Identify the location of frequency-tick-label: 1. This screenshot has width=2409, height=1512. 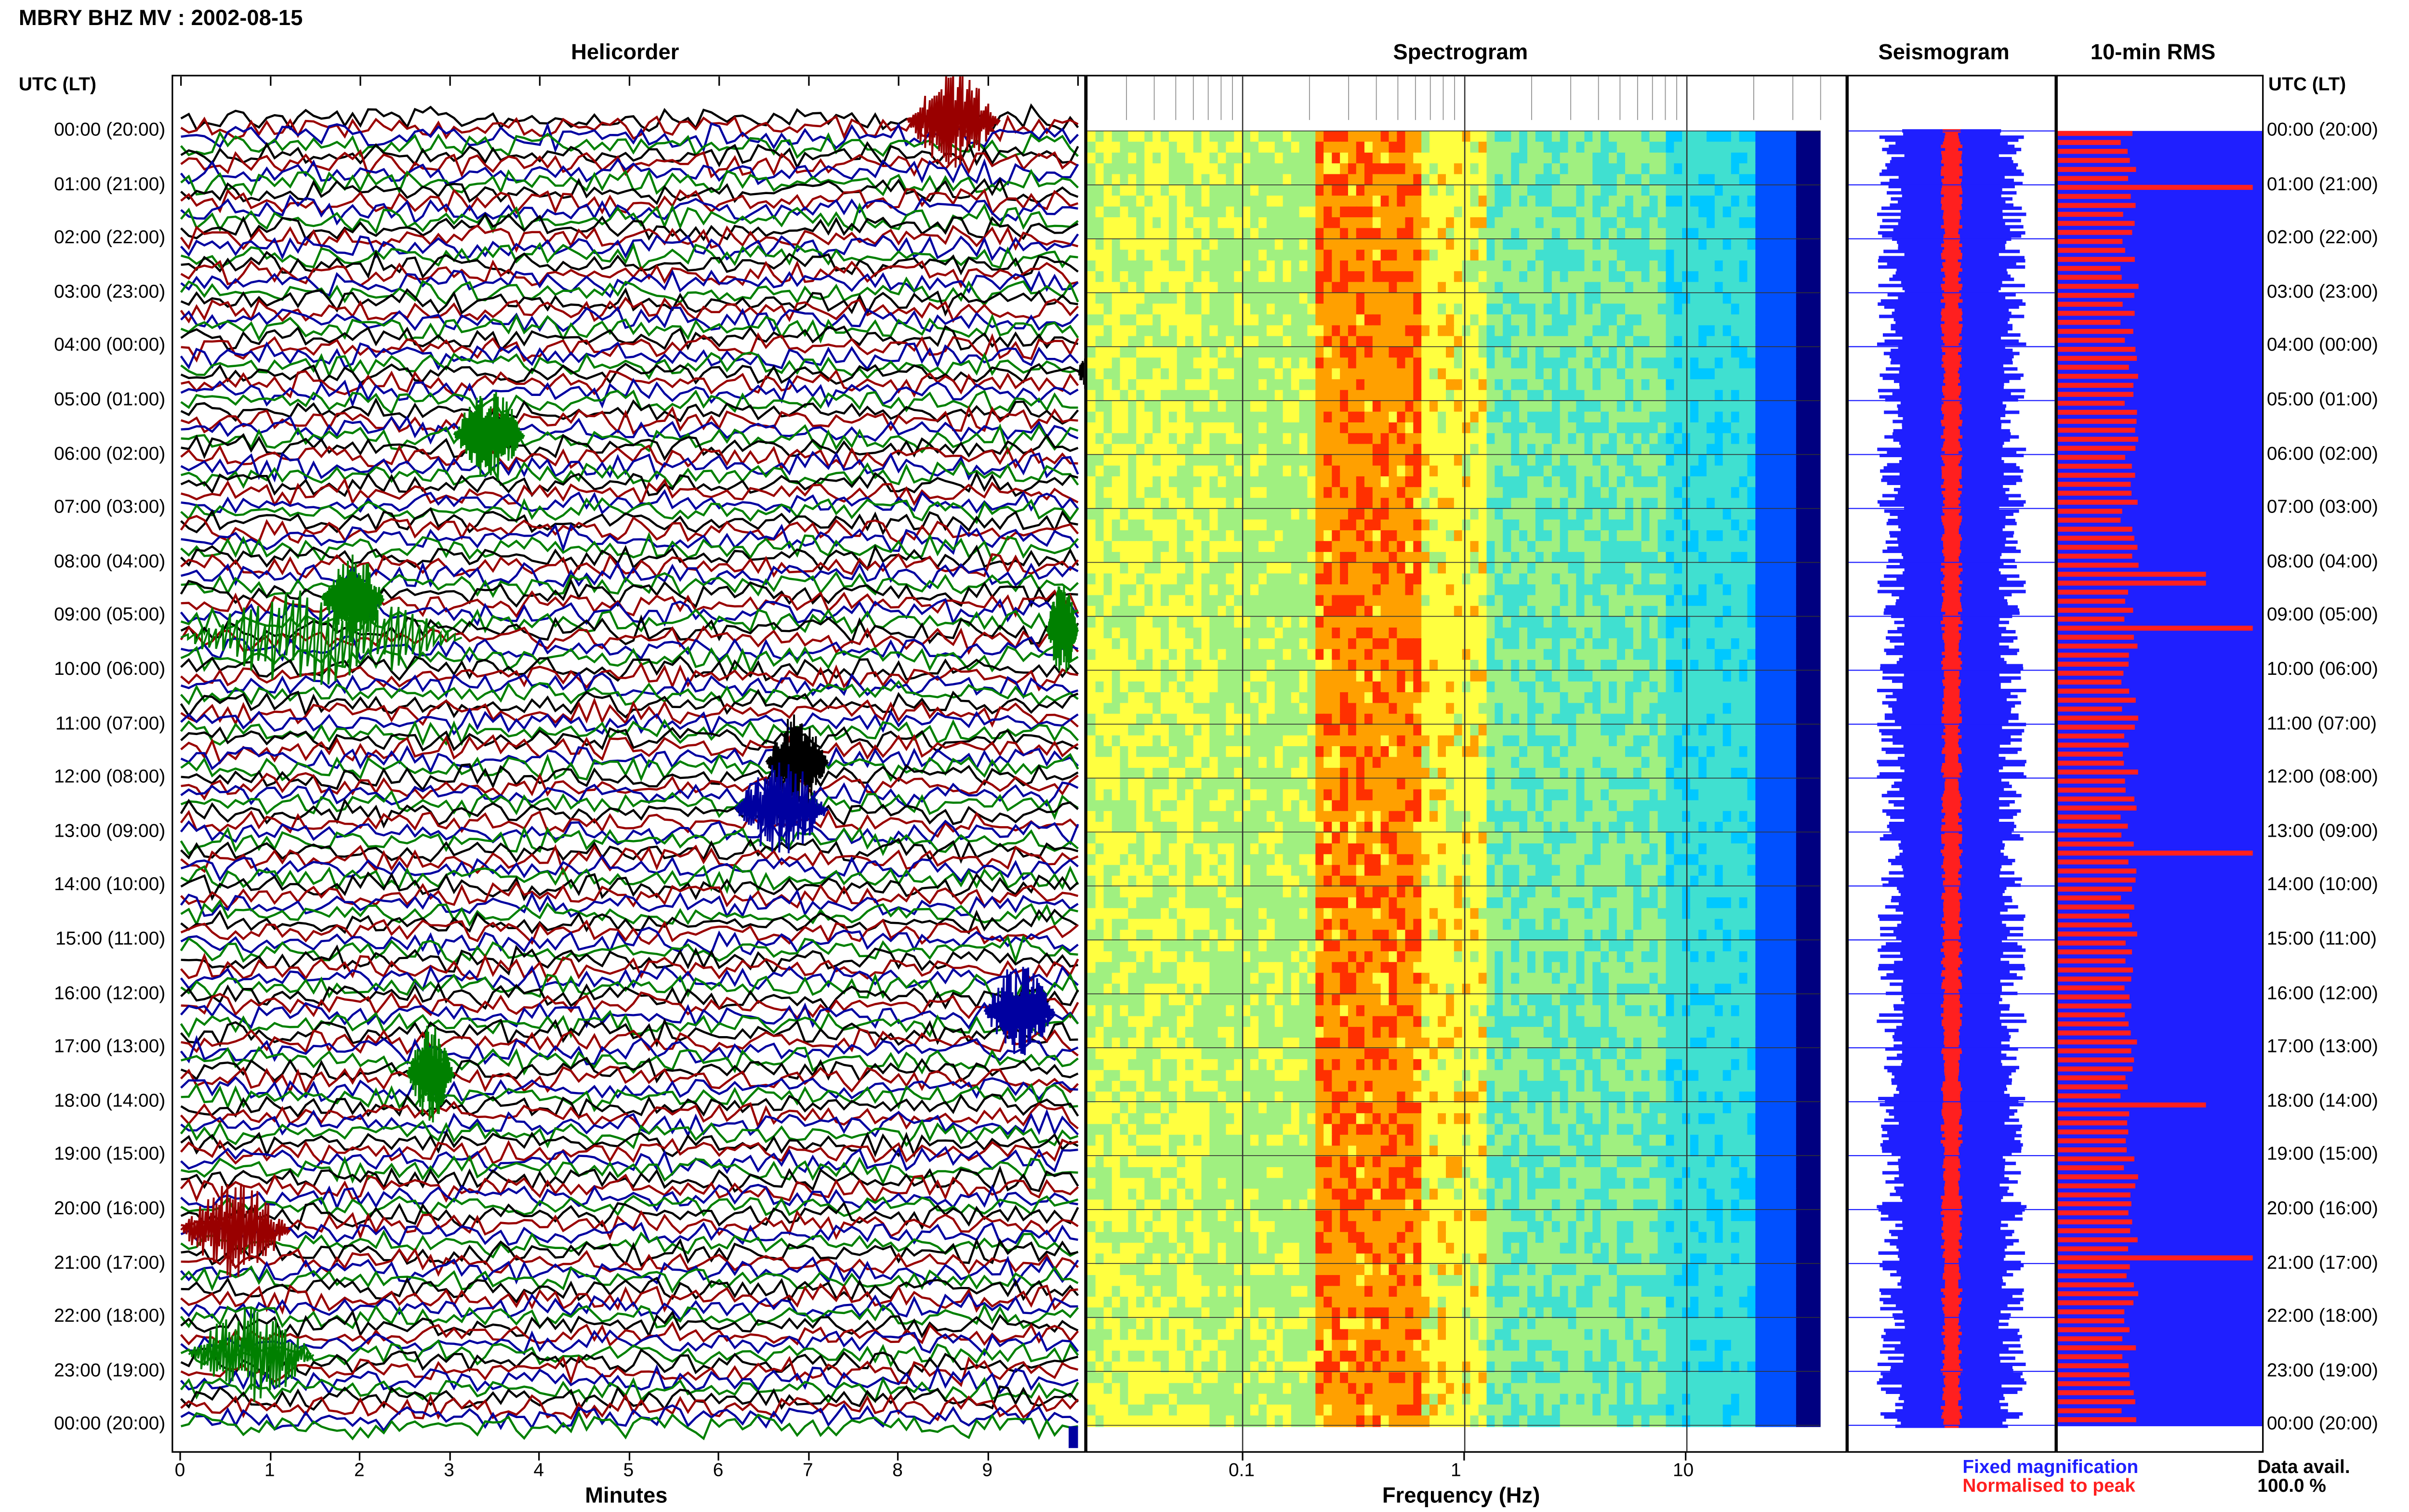
(1455, 1470).